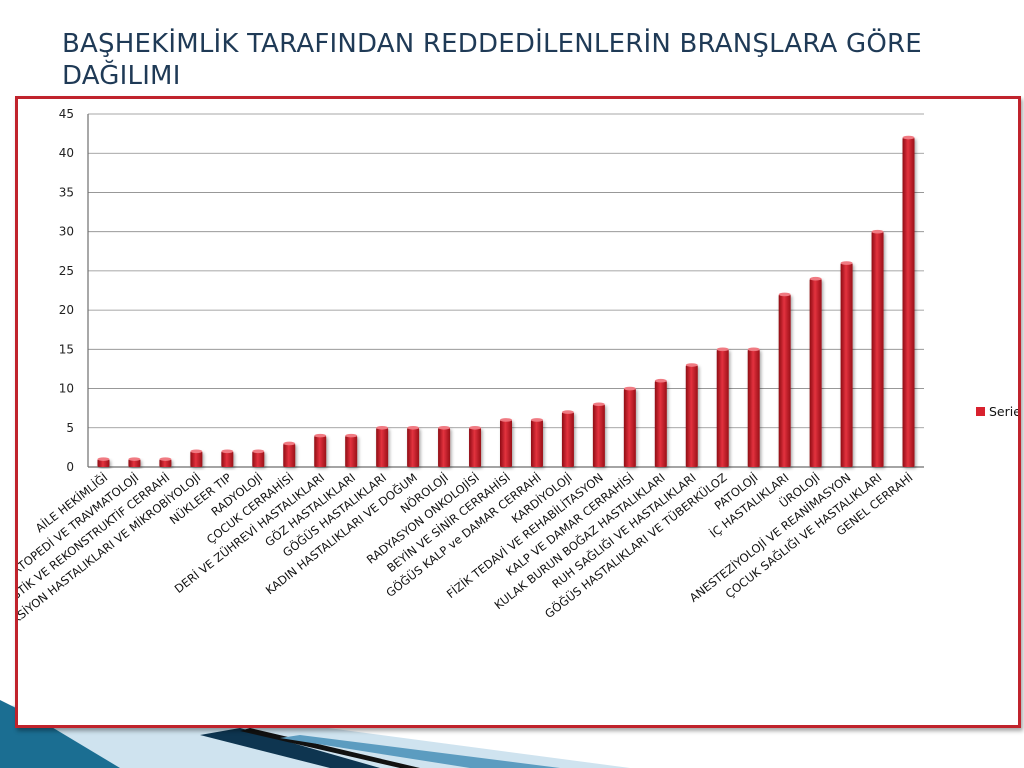 The image size is (1024, 768). I want to click on y-tick-label: 45, so click(66, 114).